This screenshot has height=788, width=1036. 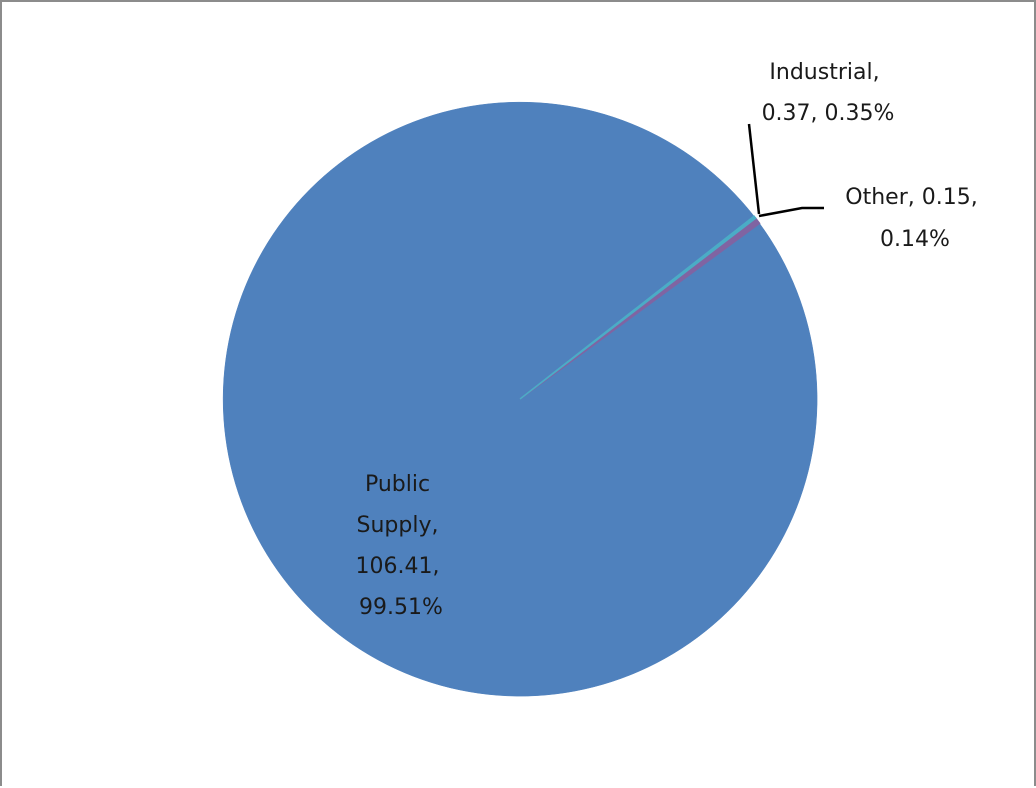 What do you see at coordinates (754, 169) in the screenshot?
I see `leader-line-industrial` at bounding box center [754, 169].